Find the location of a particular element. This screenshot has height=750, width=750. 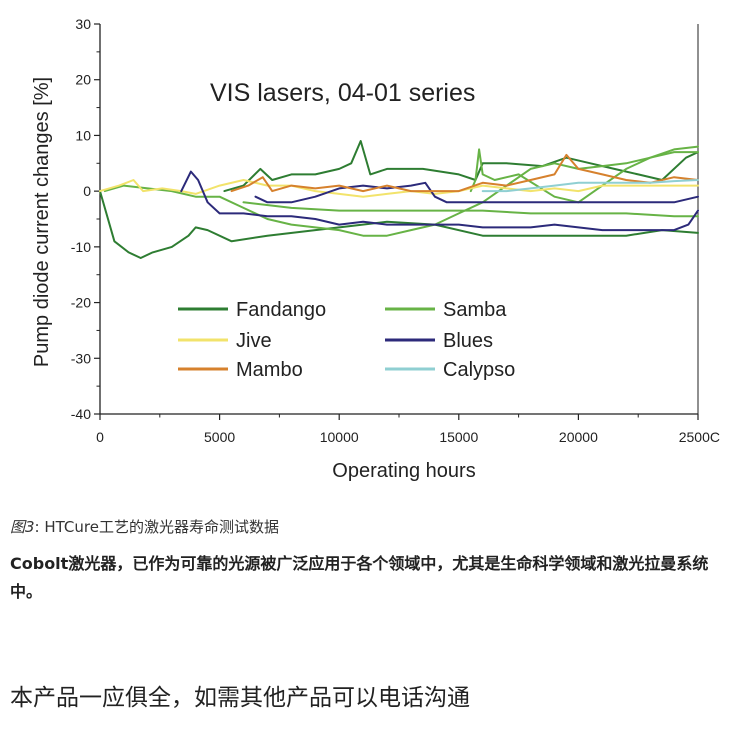

legend-label-calypso: Calypso is located at coordinates (479, 370).